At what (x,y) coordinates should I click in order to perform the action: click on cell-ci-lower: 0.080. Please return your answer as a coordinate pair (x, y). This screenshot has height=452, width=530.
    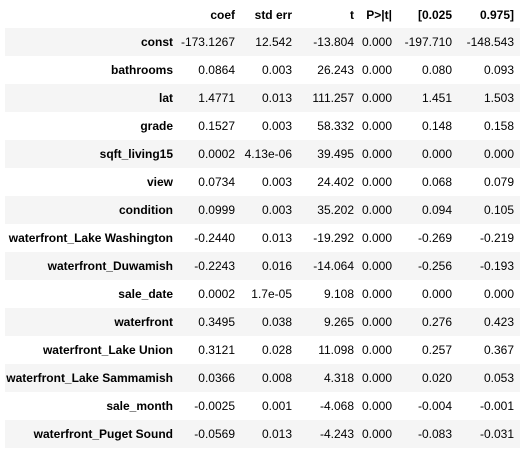
    Looking at the image, I should click on (436, 70).